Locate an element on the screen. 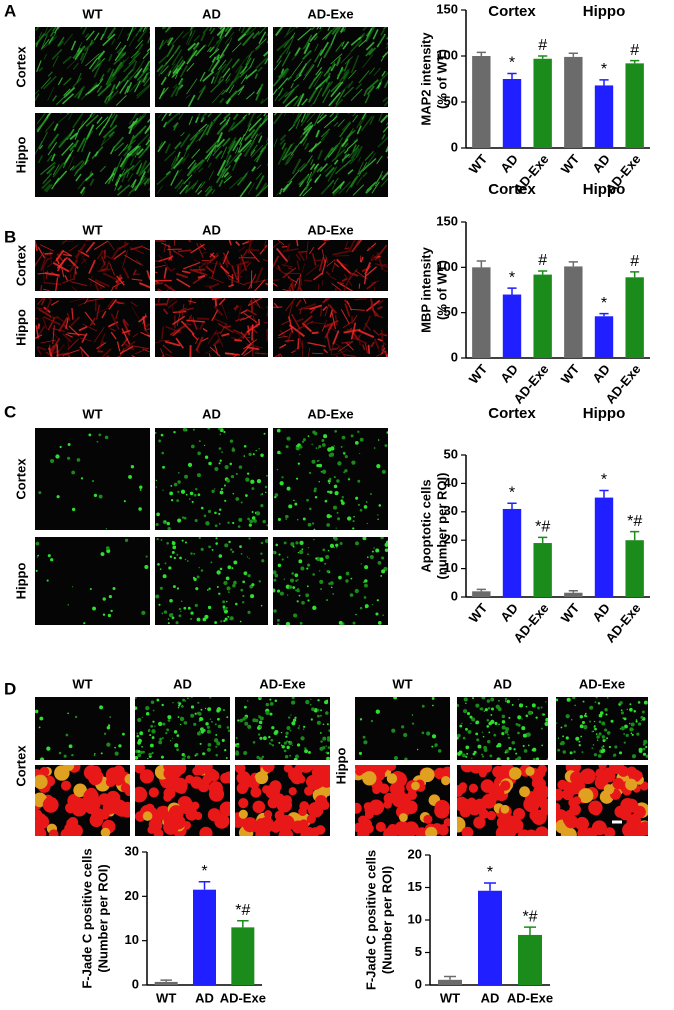 This screenshot has width=674, height=1010. row-label: Hippo is located at coordinates (20, 327).